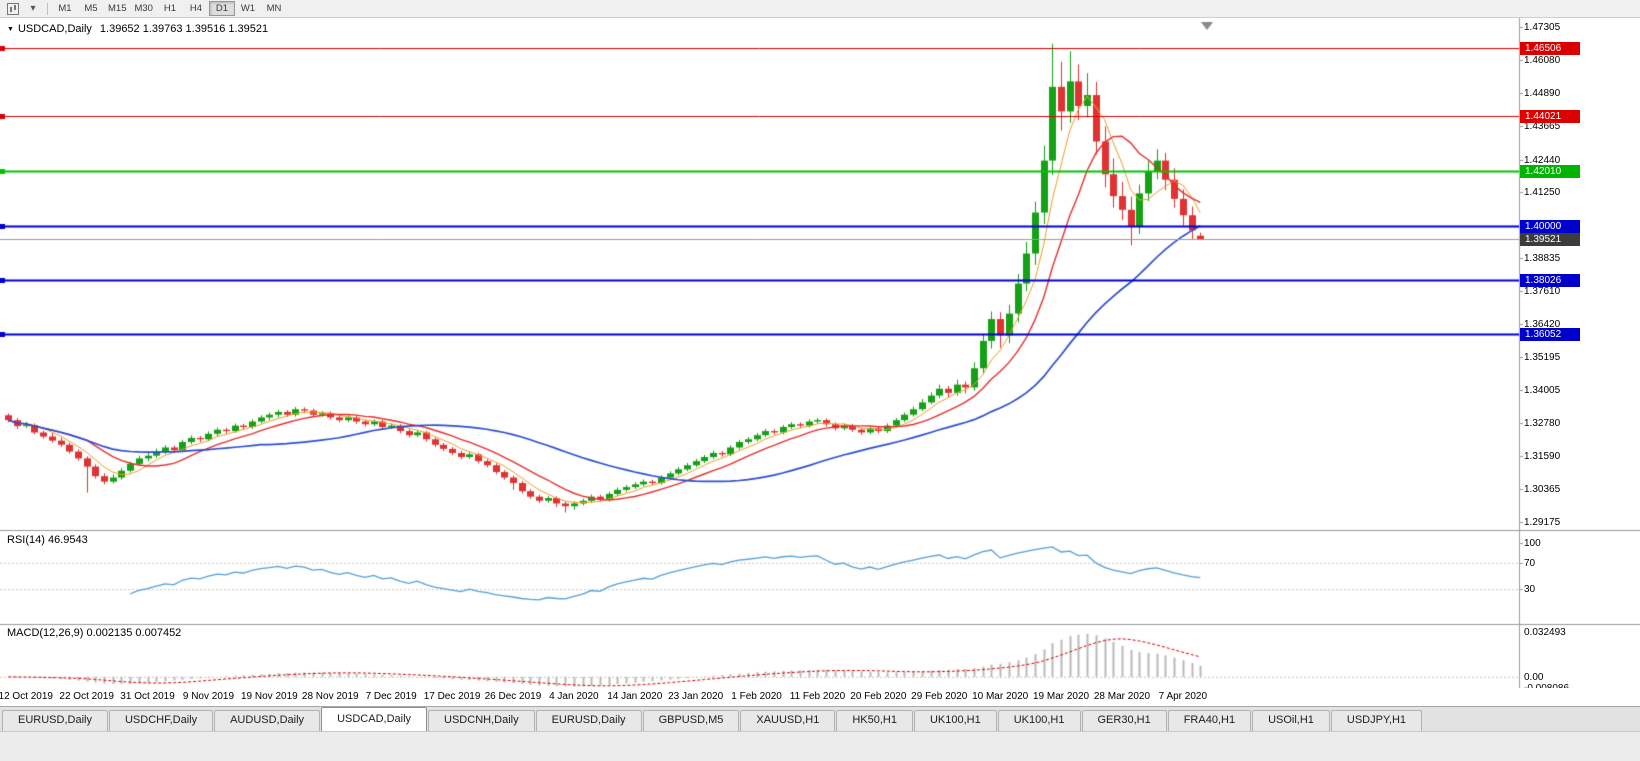 This screenshot has height=761, width=1640. I want to click on timeframe-button-w1: W1, so click(248, 8).